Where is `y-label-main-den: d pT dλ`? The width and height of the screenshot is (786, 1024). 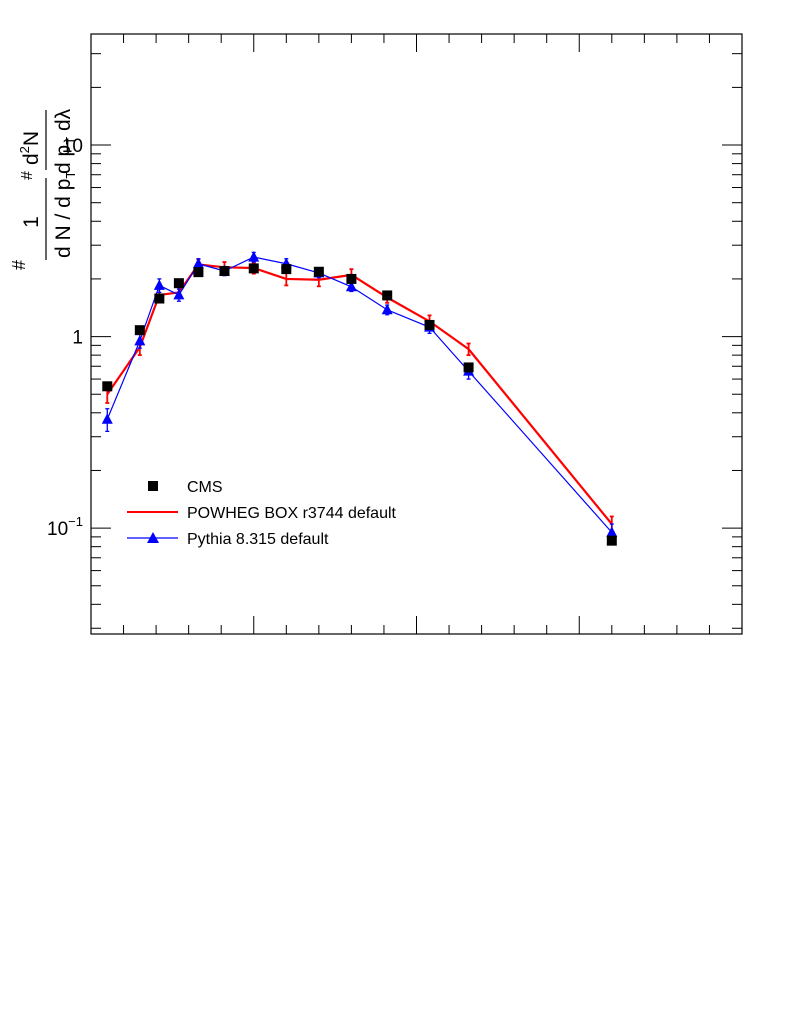 y-label-main-den: d pT dλ is located at coordinates (65, 141).